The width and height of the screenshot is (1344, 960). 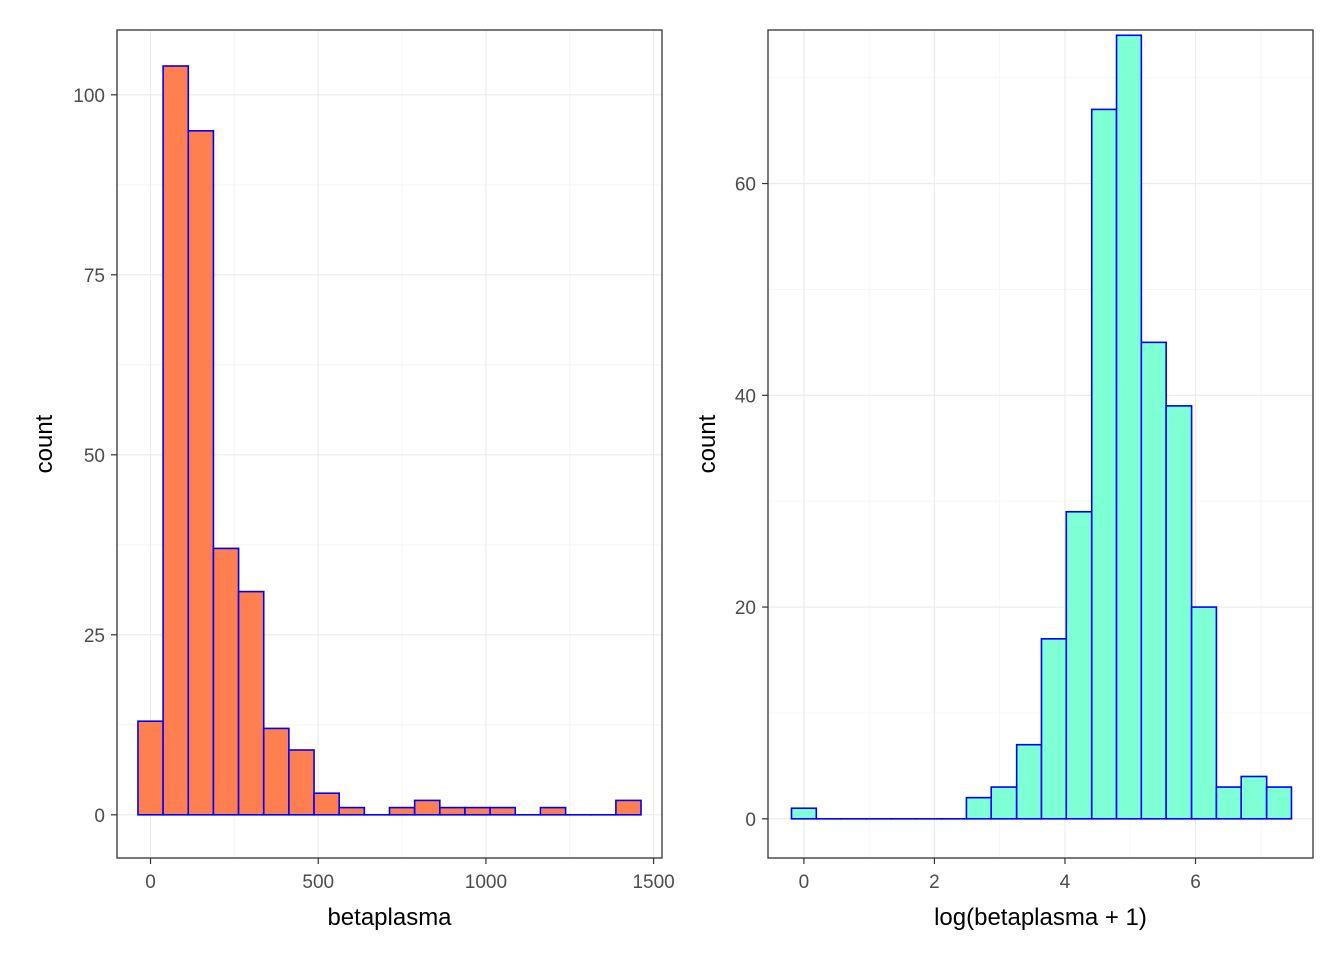 What do you see at coordinates (934, 882) in the screenshot?
I see `x-tick-label: 2` at bounding box center [934, 882].